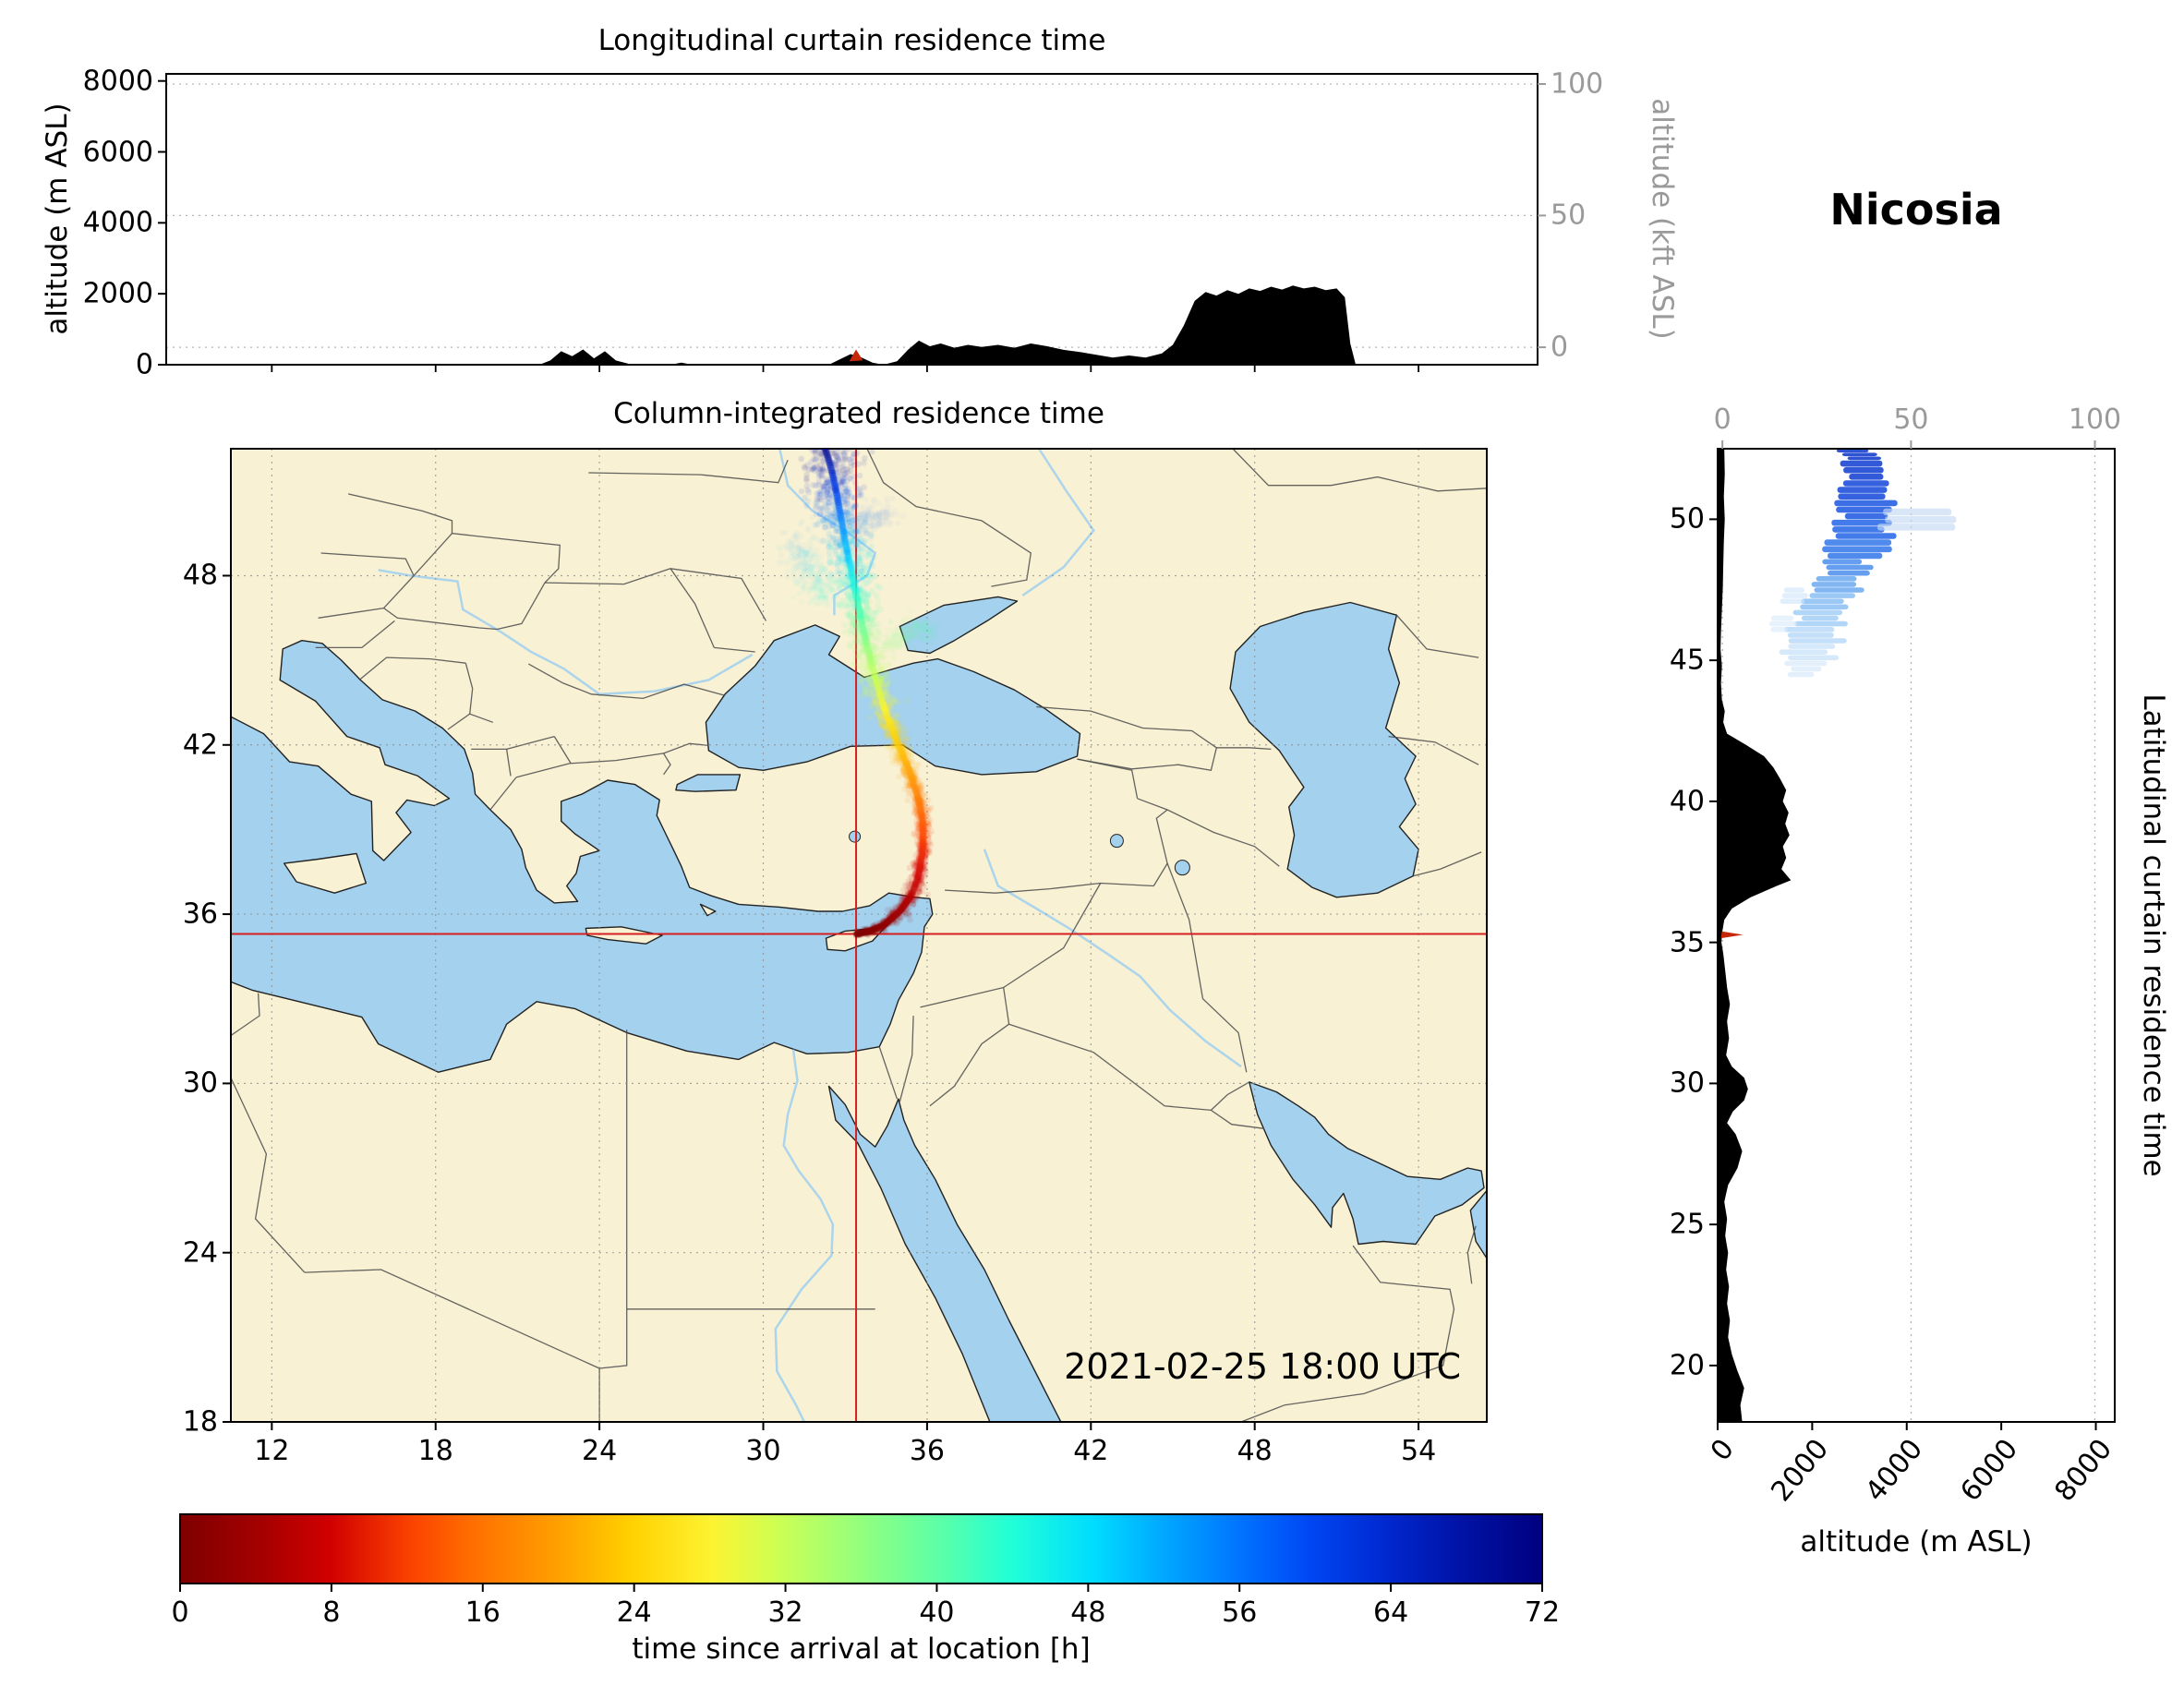 The height and width of the screenshot is (1698, 2184). Describe the element at coordinates (200, 914) in the screenshot. I see `map-ytick: 36` at that location.